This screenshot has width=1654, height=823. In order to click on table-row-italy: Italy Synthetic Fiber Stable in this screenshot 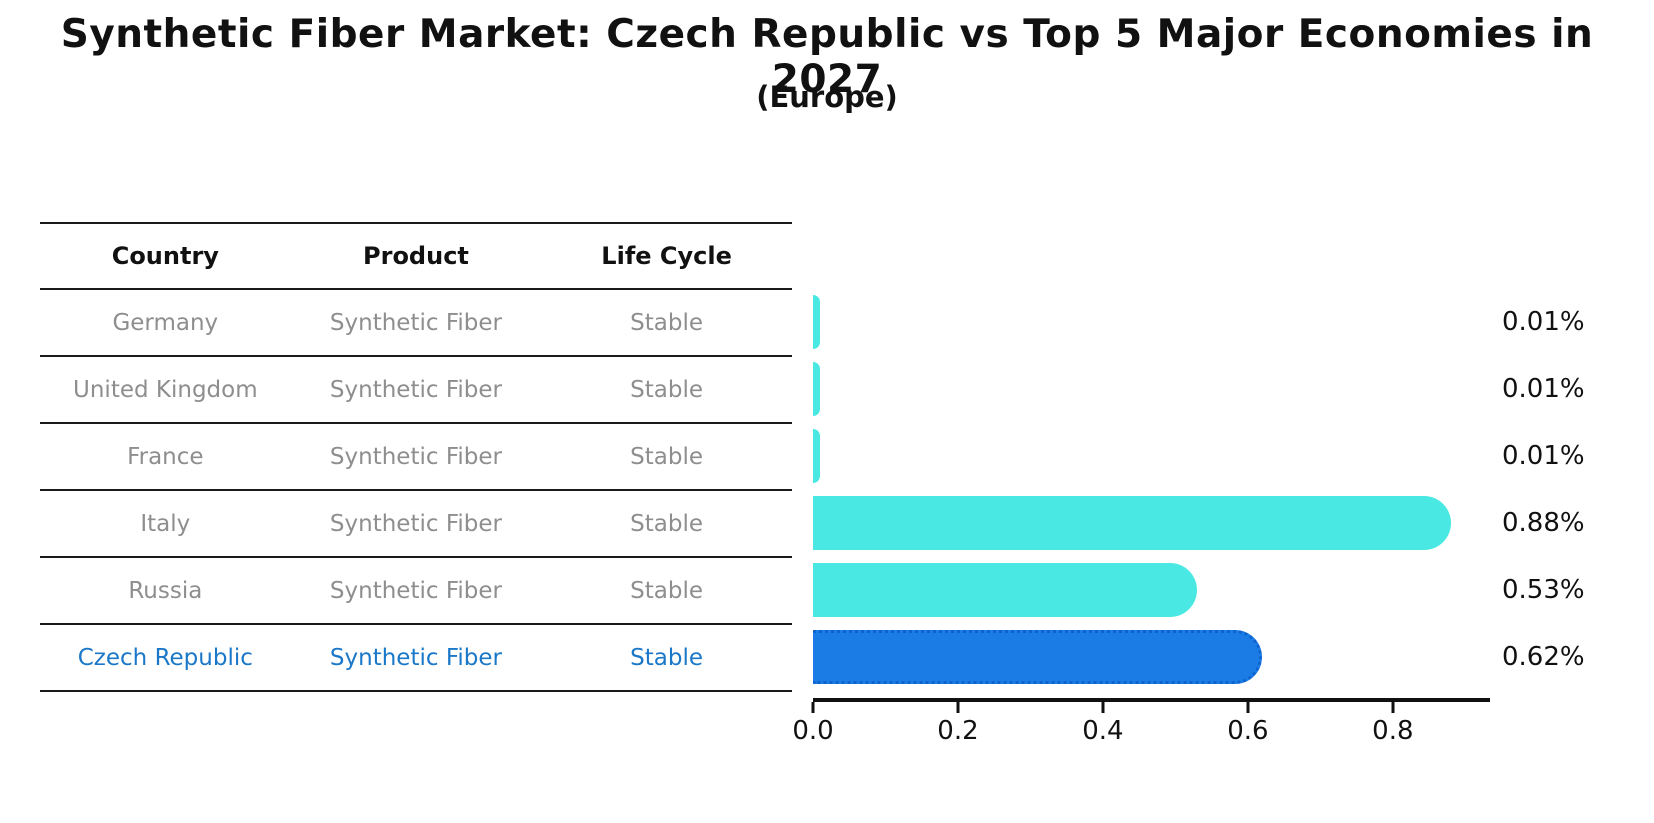, I will do `click(416, 524)`.